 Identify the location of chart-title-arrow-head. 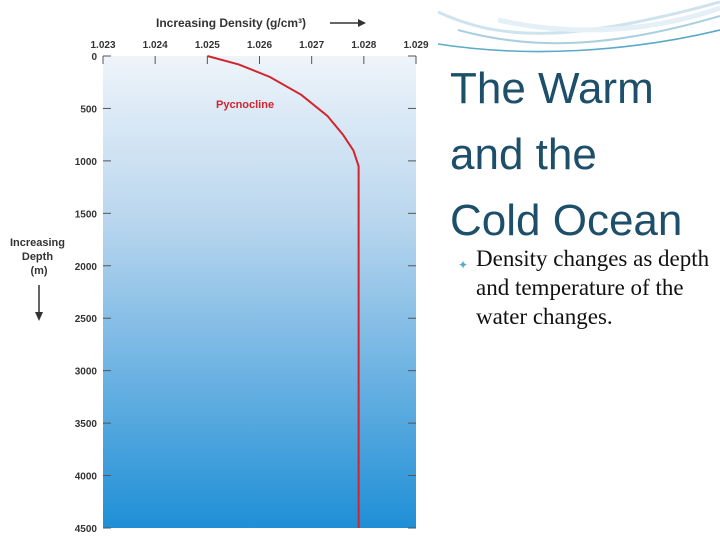
(362, 23).